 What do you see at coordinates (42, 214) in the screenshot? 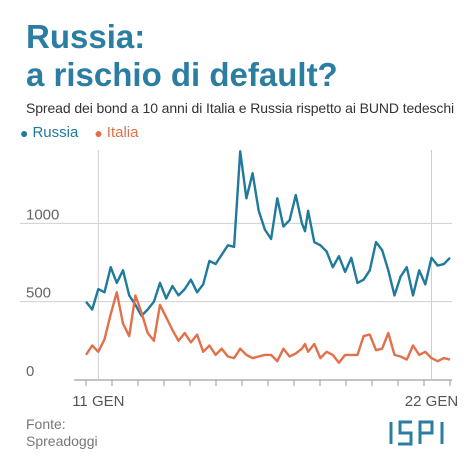
I see `y-tick-label-1000: 1000` at bounding box center [42, 214].